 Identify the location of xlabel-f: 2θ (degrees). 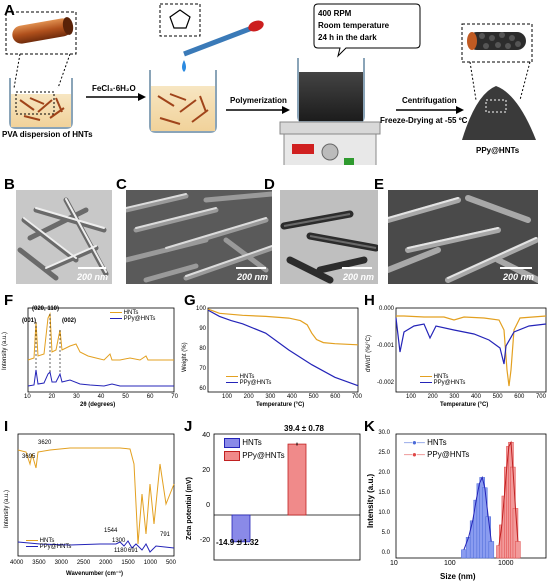
(98, 405).